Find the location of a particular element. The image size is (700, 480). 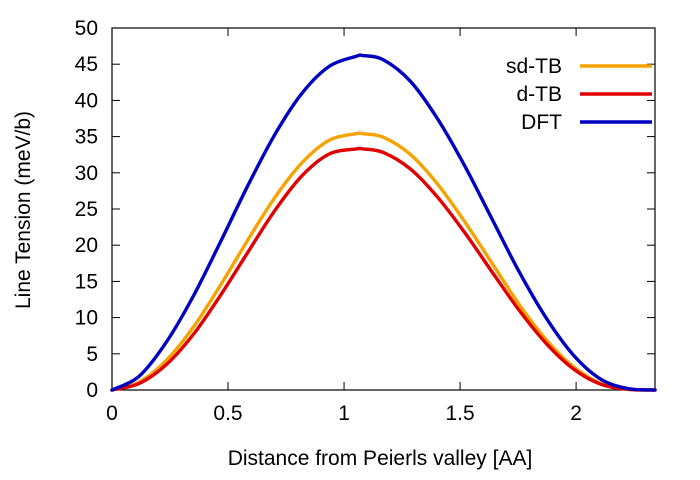

y-axis-label: Line Tension (meV/b) is located at coordinates (23, 210).